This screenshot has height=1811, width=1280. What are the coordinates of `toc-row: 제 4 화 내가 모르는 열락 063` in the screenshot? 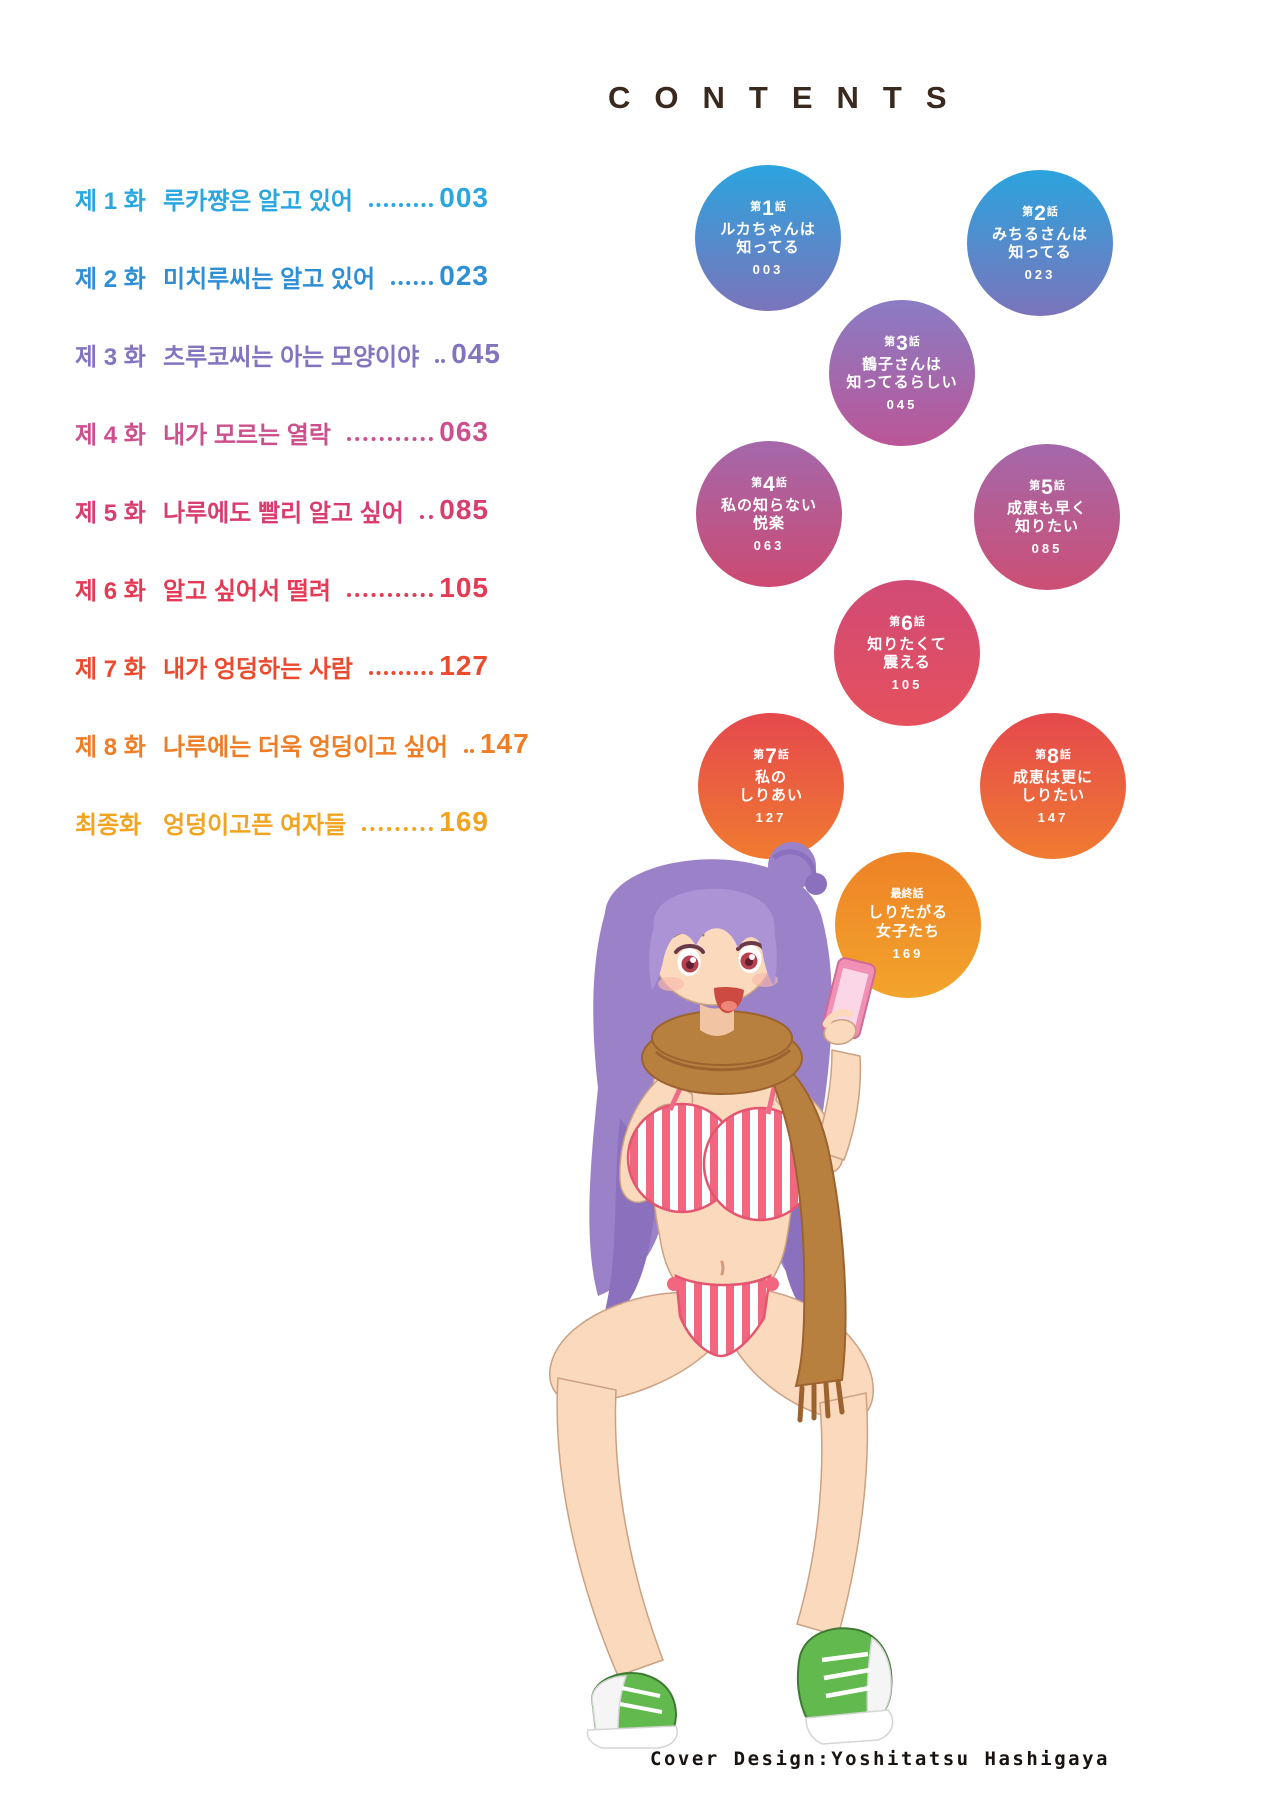 It's located at (282, 432).